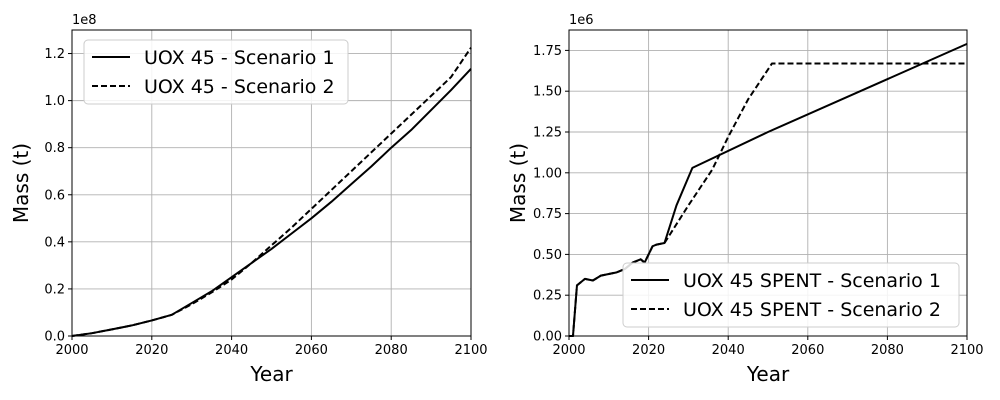 Image resolution: width=1000 pixels, height=400 pixels. Describe the element at coordinates (547, 173) in the screenshot. I see `chart-1-y-tick-label-4: 1.00` at that location.